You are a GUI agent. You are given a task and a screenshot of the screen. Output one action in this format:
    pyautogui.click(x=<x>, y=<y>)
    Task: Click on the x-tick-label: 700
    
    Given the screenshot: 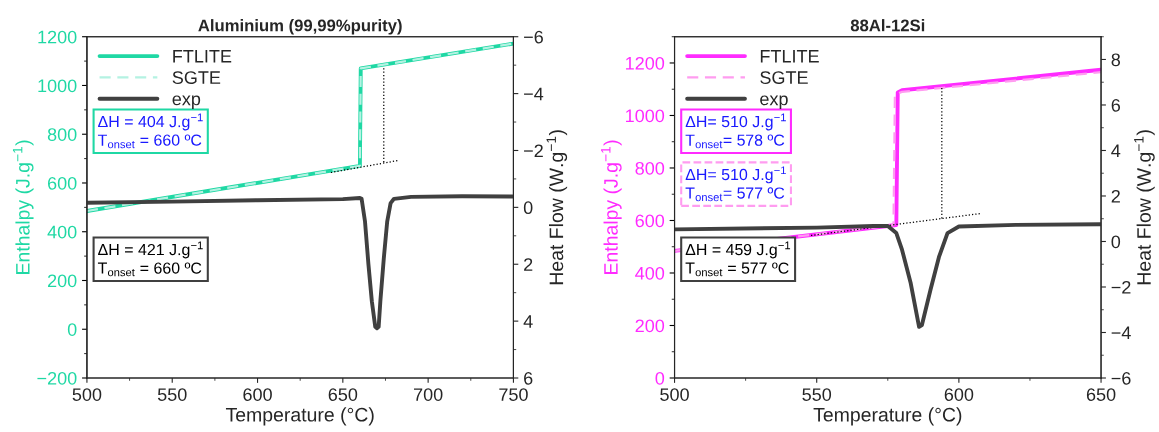 What is the action you would take?
    pyautogui.click(x=428, y=394)
    